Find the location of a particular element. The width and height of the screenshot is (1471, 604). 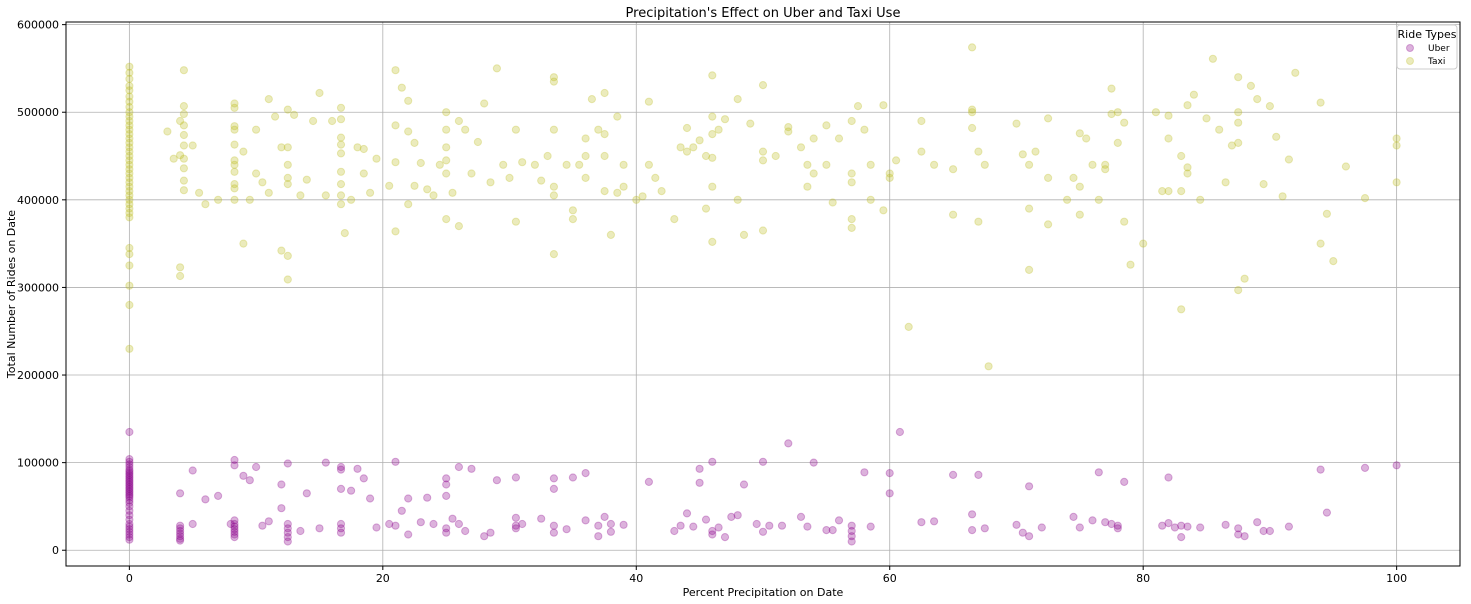

legend-marker-taxi is located at coordinates (1410, 61).